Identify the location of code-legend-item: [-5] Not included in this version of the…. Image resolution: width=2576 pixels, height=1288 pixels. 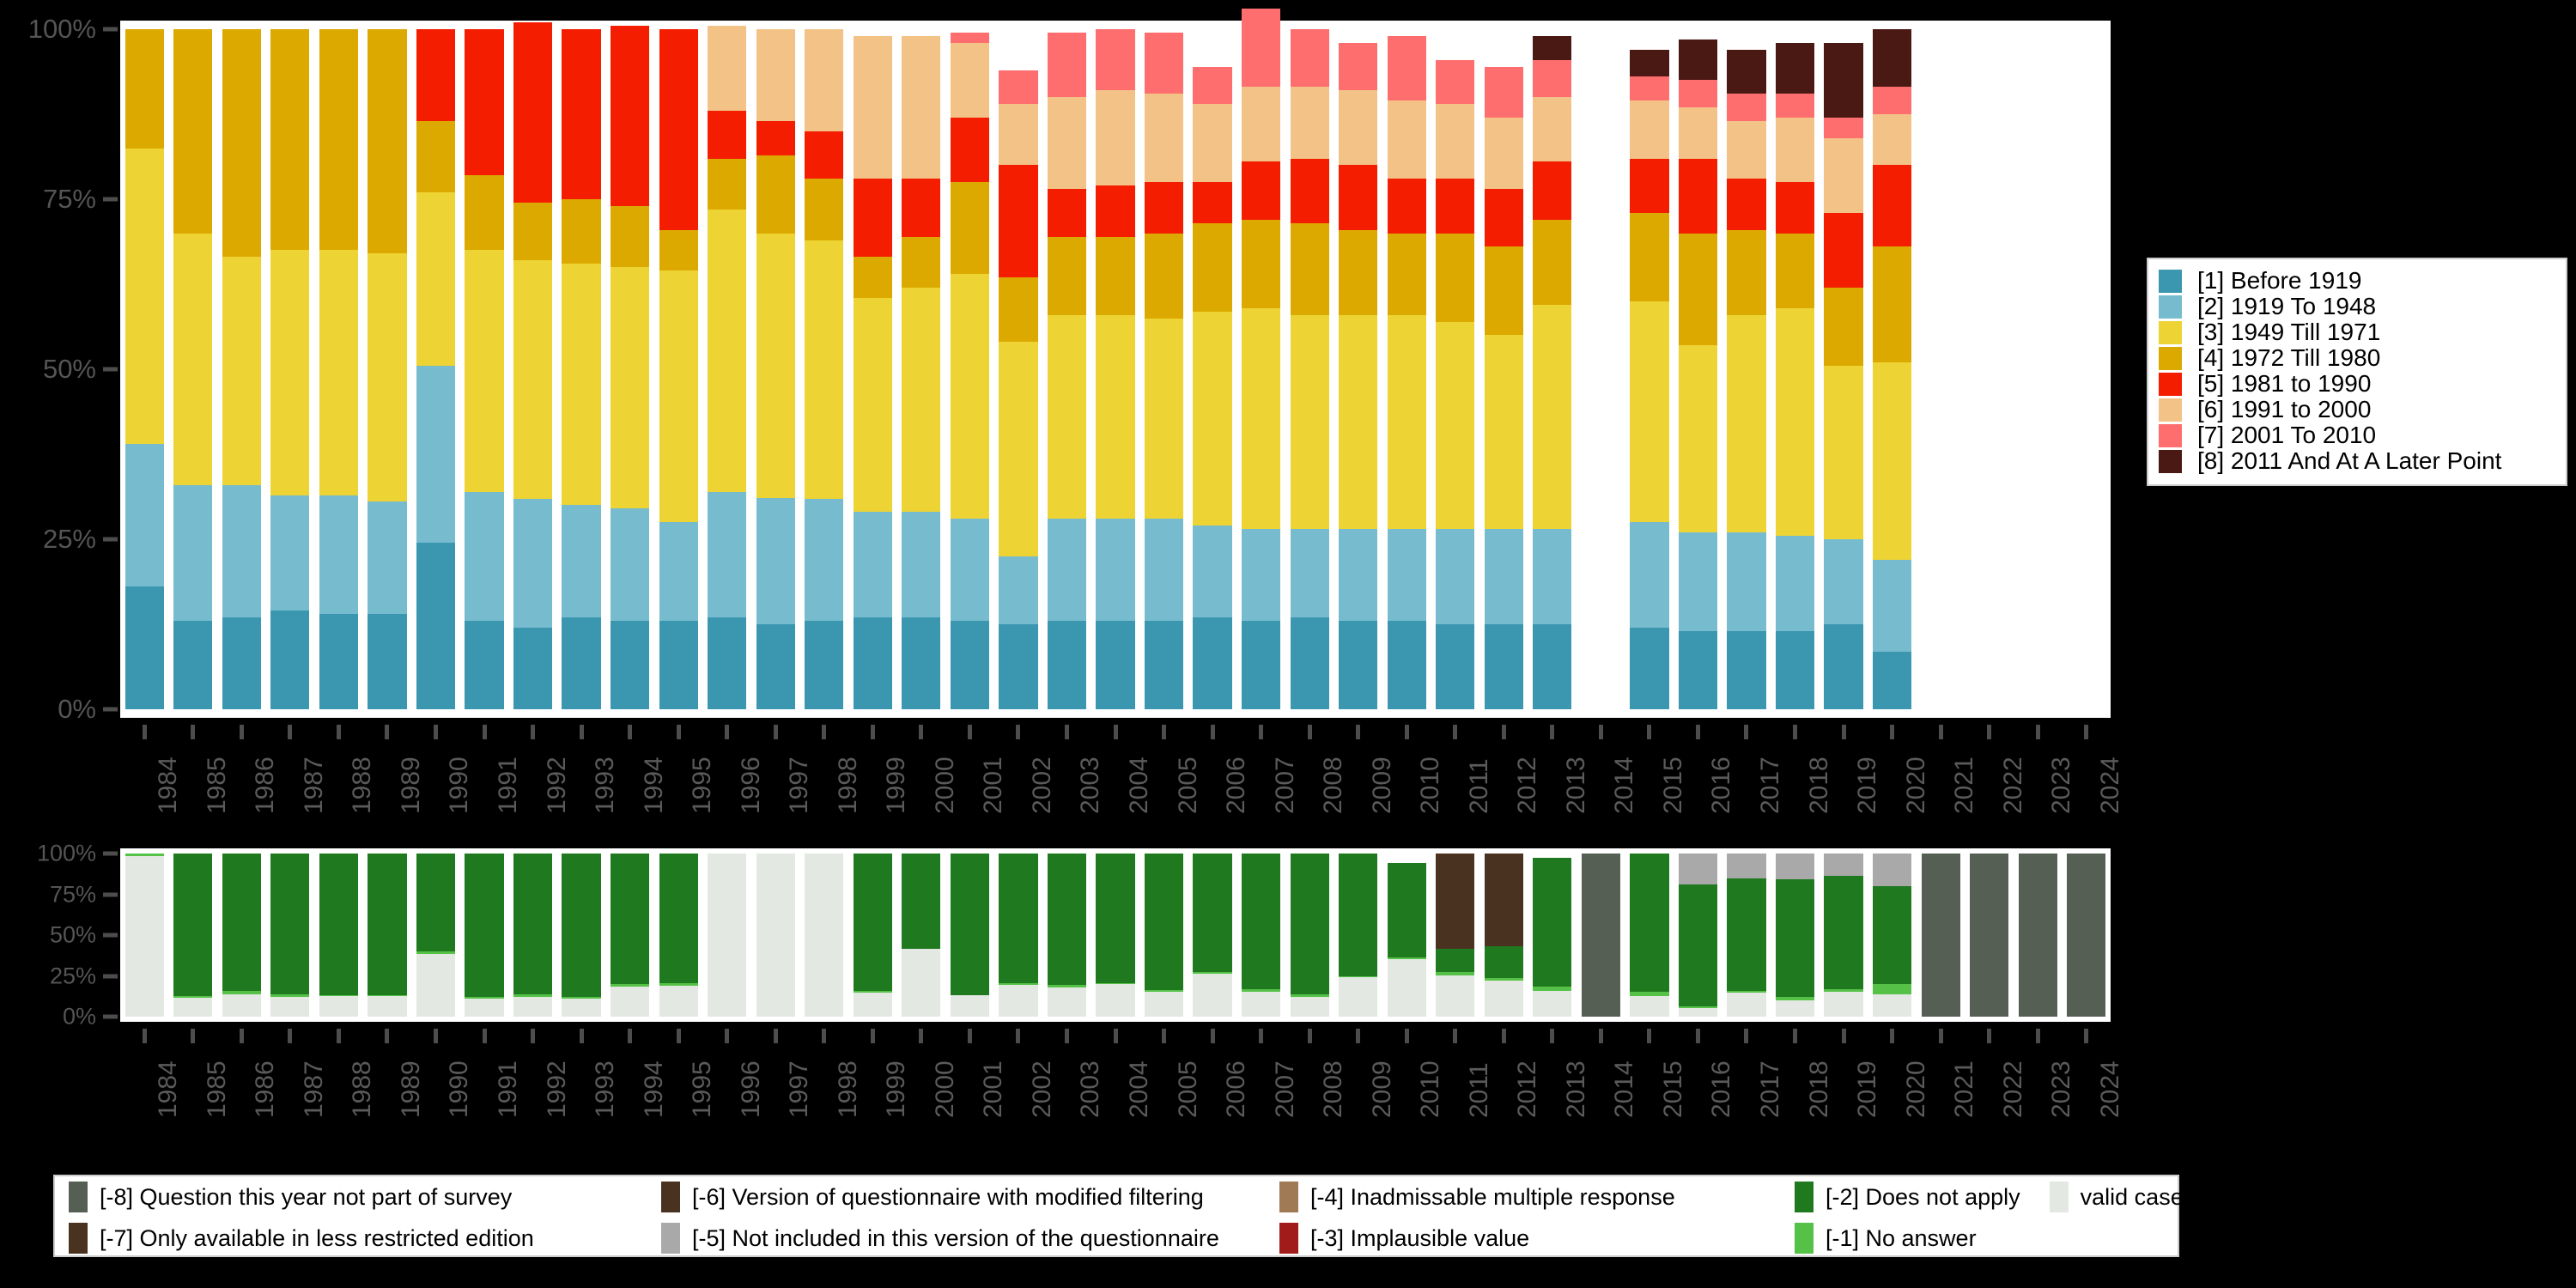
(970, 1239).